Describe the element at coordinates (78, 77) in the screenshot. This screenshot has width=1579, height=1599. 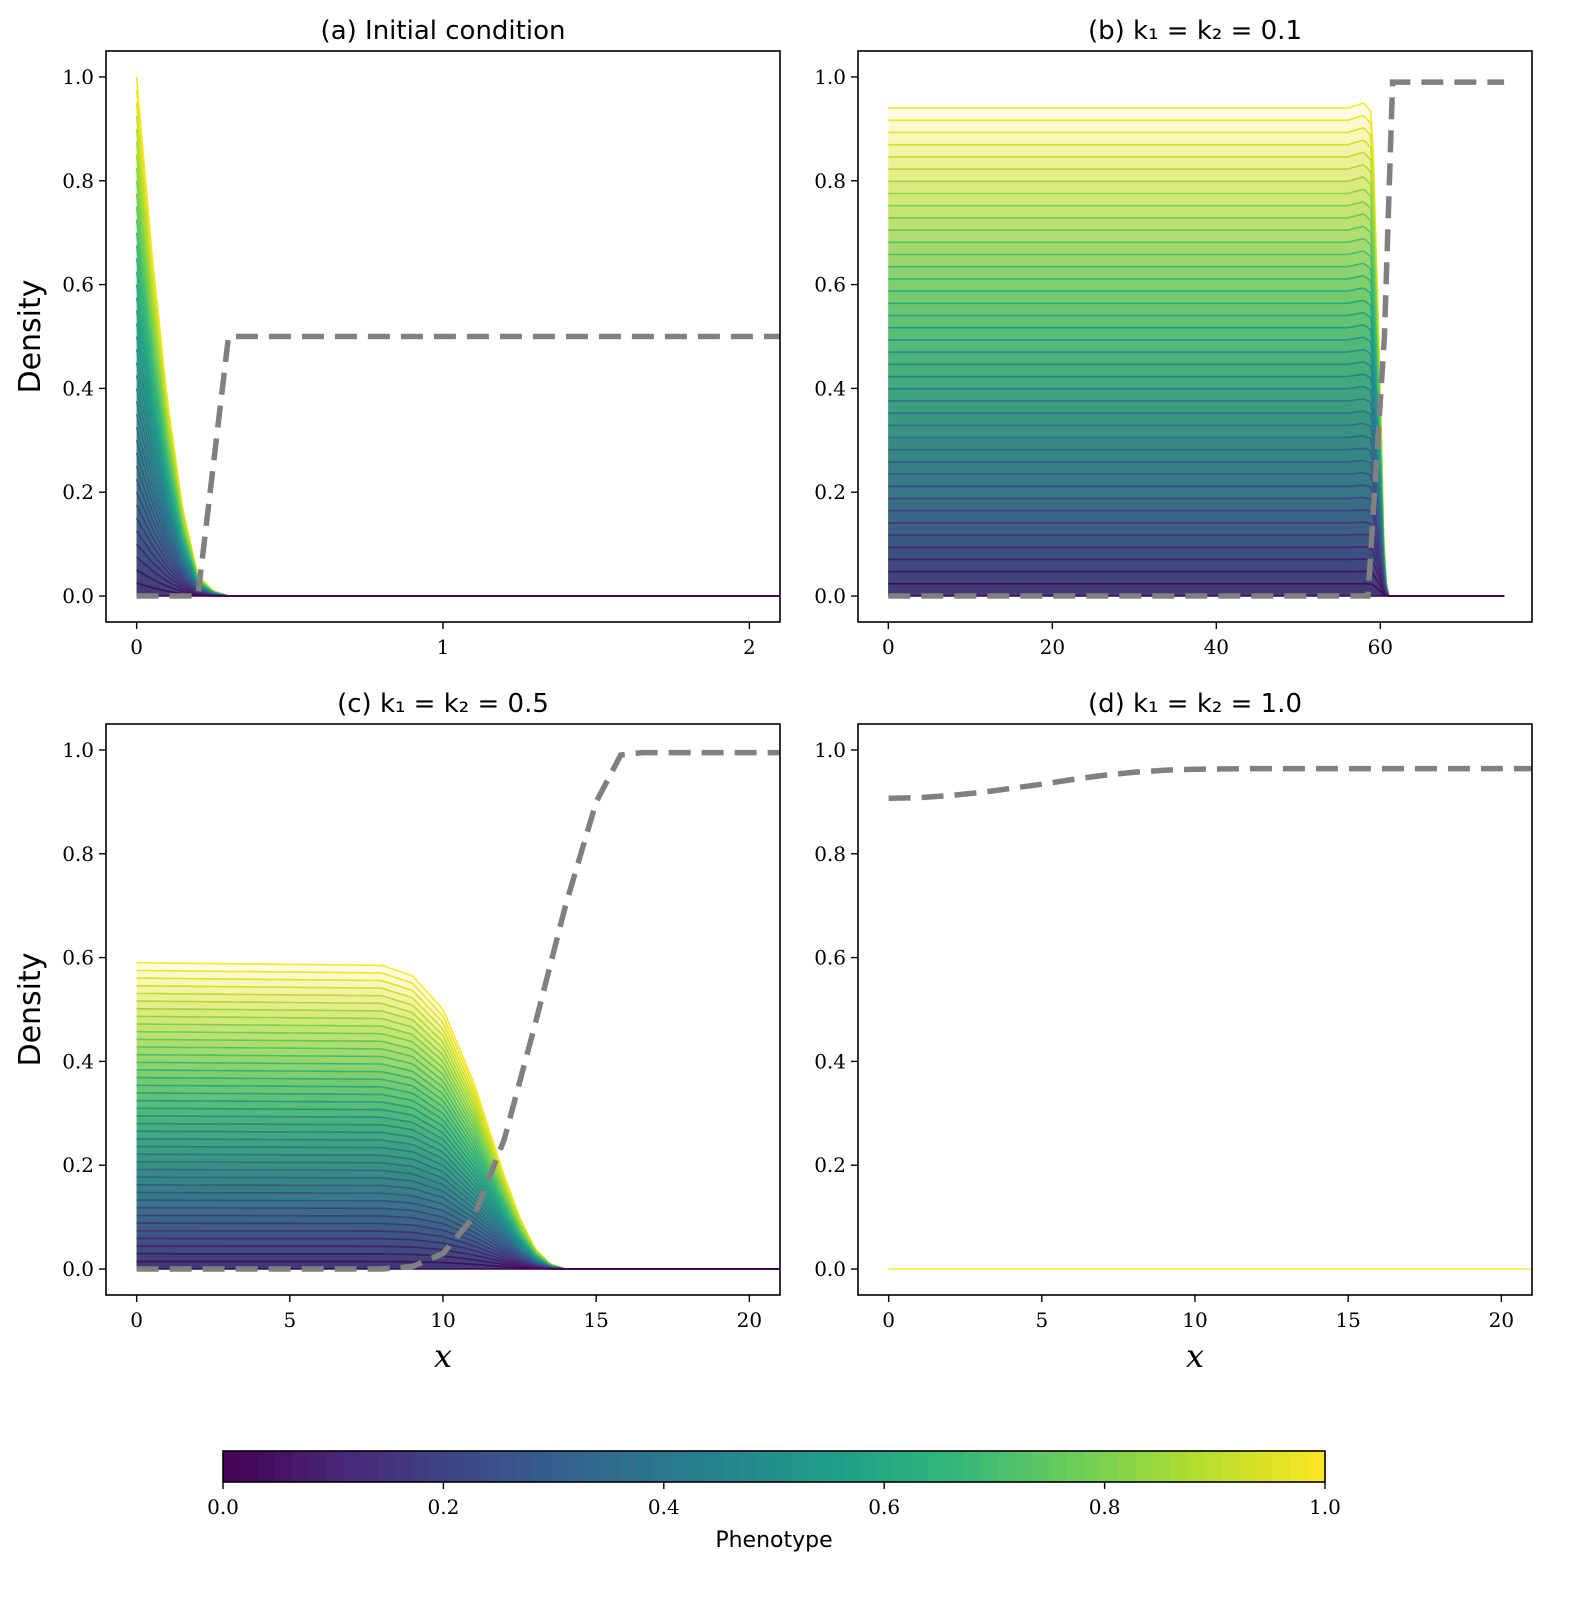
I see `ytick-label-a-5: 1.0` at that location.